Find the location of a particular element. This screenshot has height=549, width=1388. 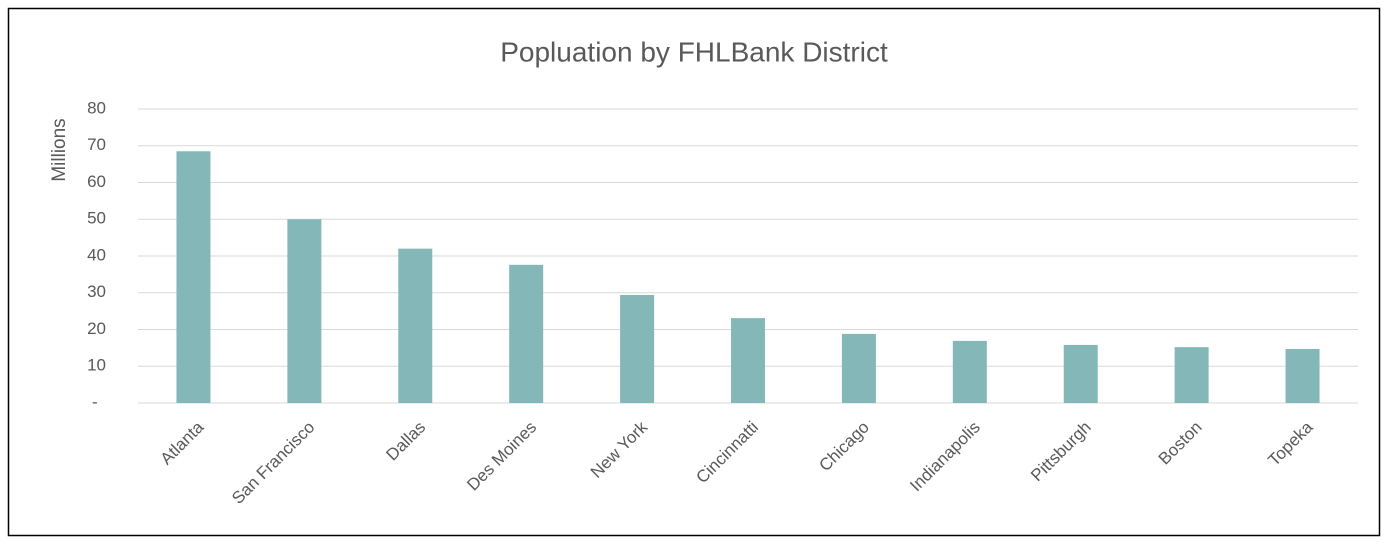

y-tick-label: 80 is located at coordinates (96, 107).